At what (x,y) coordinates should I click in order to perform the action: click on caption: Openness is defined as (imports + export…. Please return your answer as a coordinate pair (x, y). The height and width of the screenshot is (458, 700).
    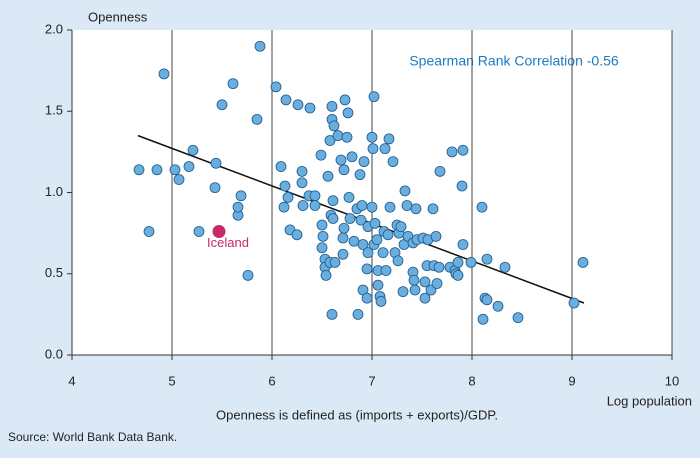
    Looking at the image, I should click on (357, 414).